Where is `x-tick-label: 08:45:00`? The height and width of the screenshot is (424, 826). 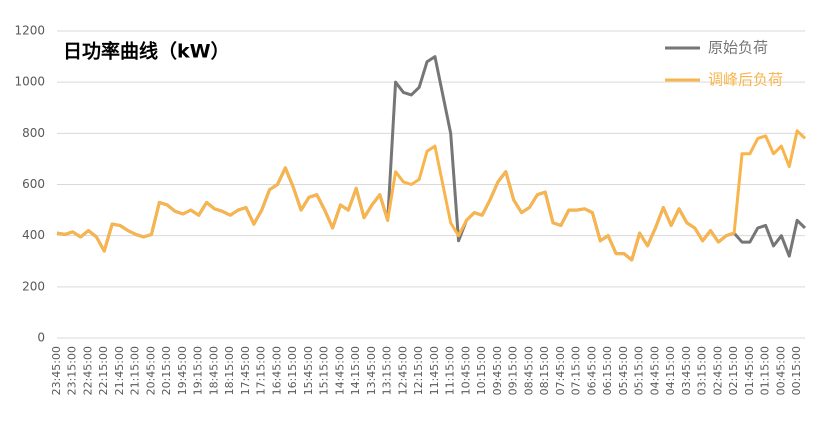
x-tick-label: 08:45:00 is located at coordinates (528, 370).